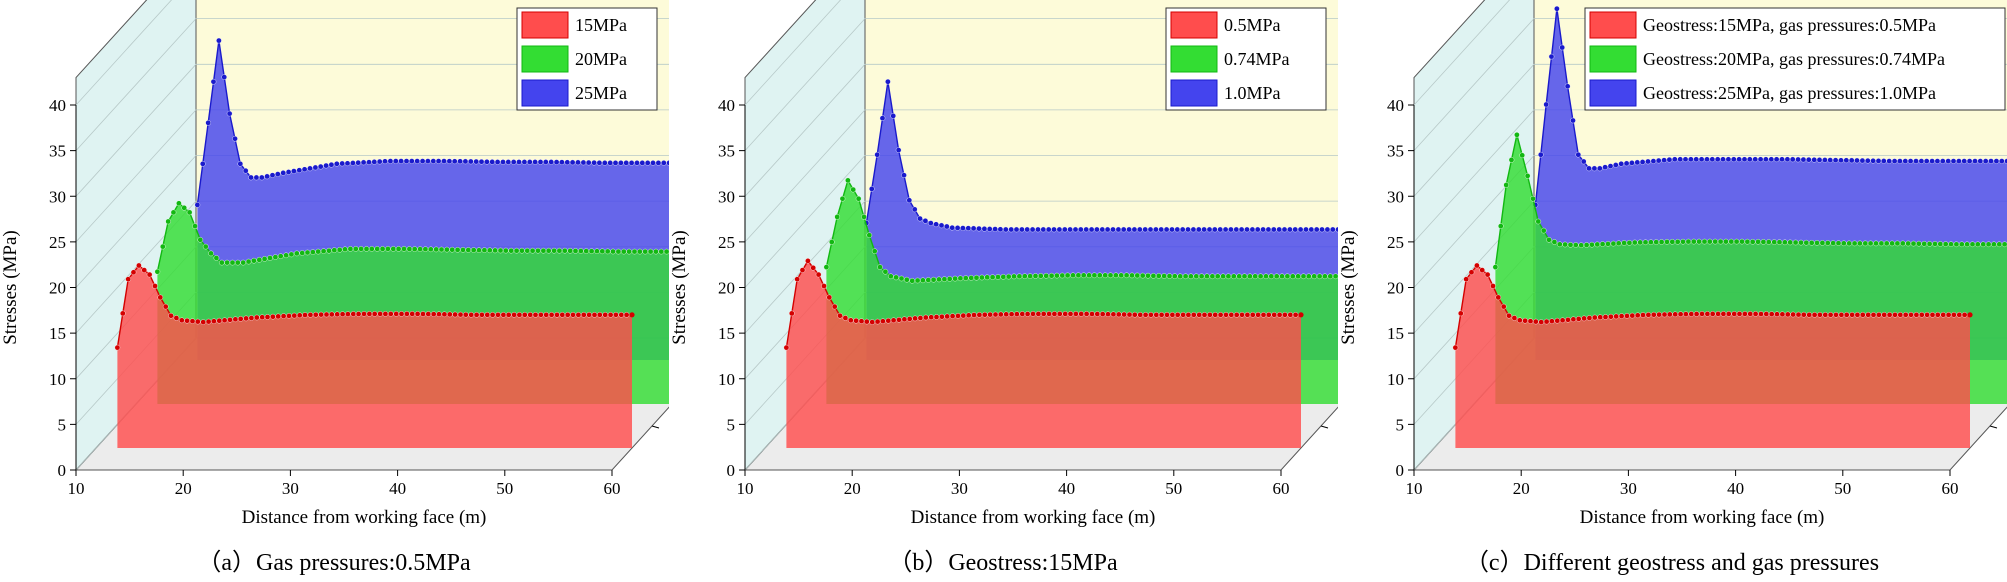 This screenshot has width=2007, height=582. Describe the element at coordinates (57, 242) in the screenshot. I see `y-tick-label-a: 25` at that location.